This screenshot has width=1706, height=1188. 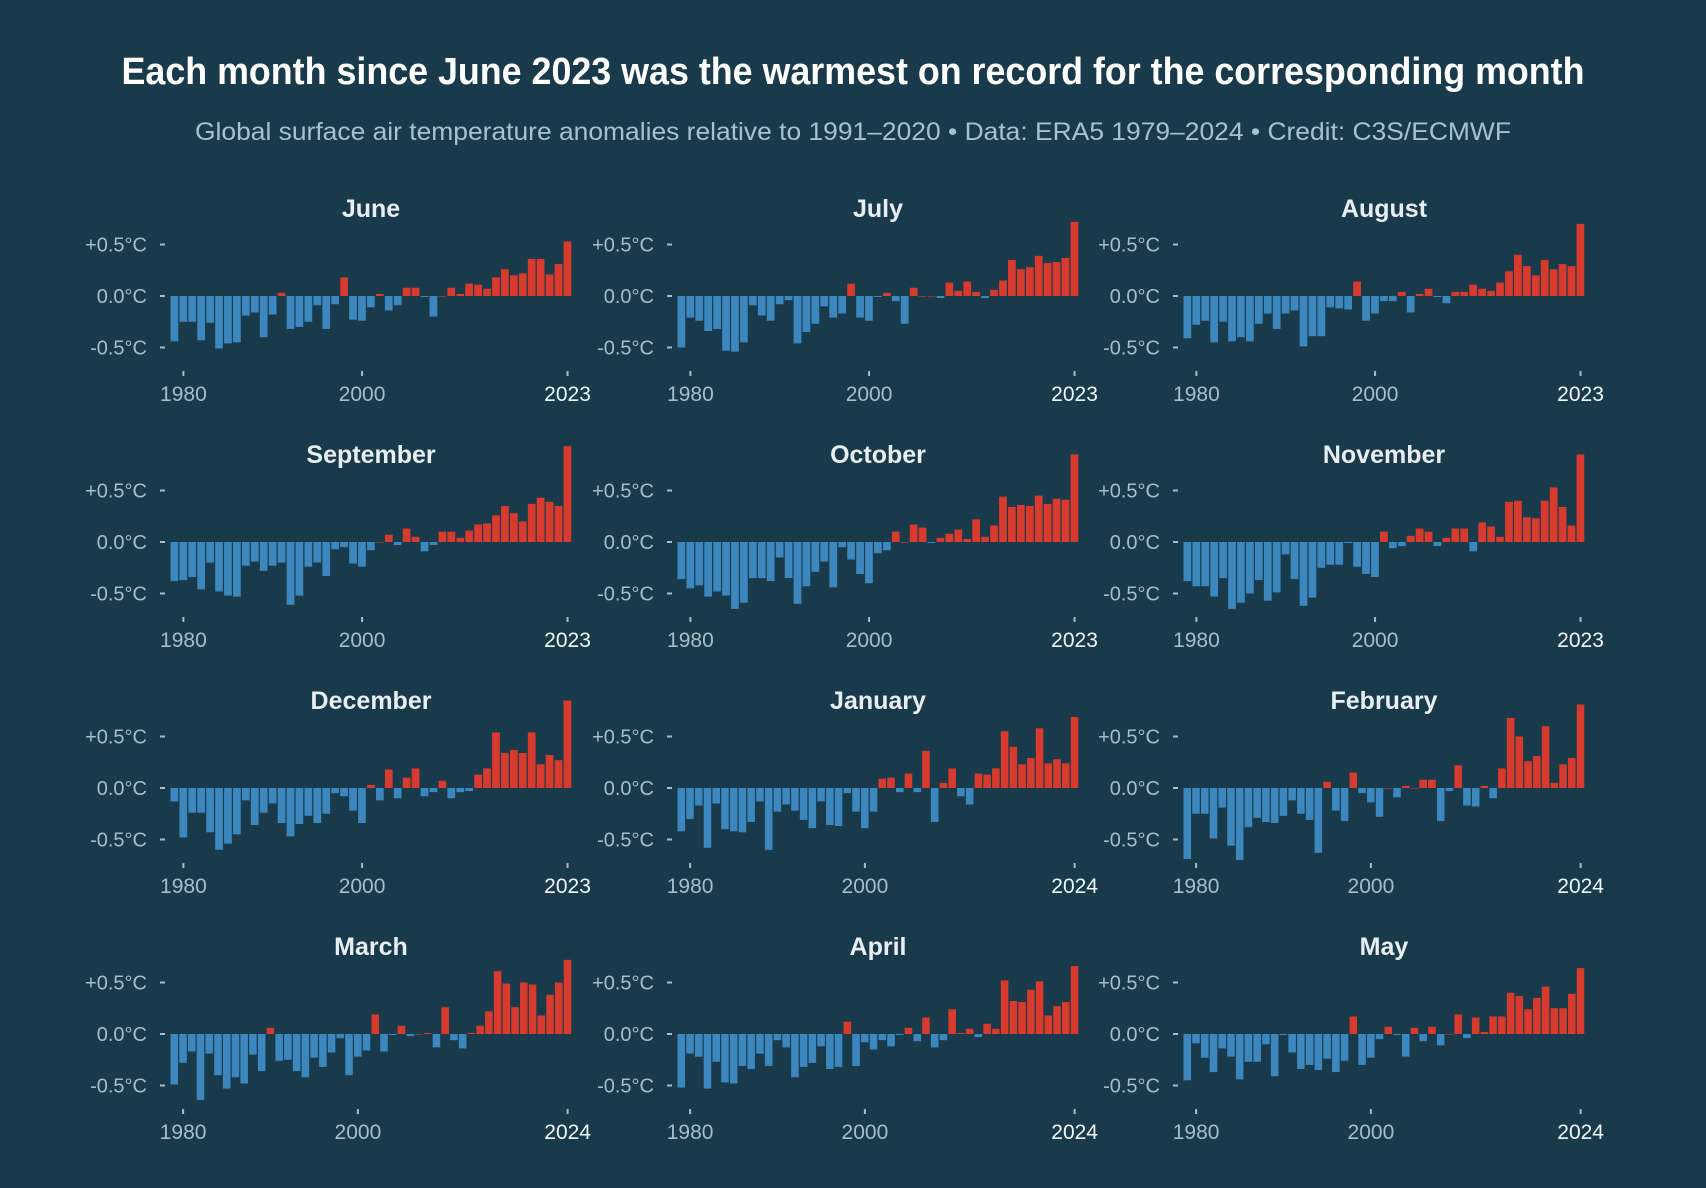 What do you see at coordinates (1351, 300) in the screenshot?
I see `panel-august: August +0.5°C 0.0°C -0.5°C 1980 2000 2023` at bounding box center [1351, 300].